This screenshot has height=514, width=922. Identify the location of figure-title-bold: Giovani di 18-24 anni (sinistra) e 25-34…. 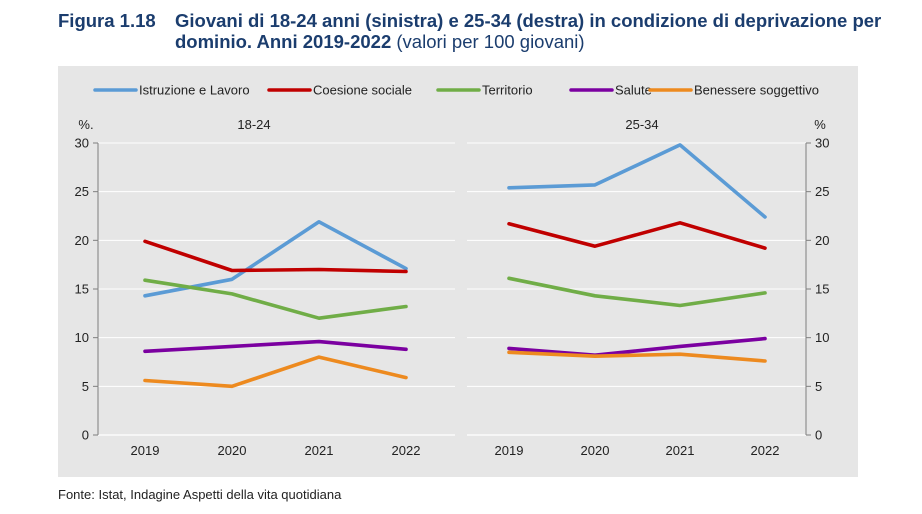
(528, 31).